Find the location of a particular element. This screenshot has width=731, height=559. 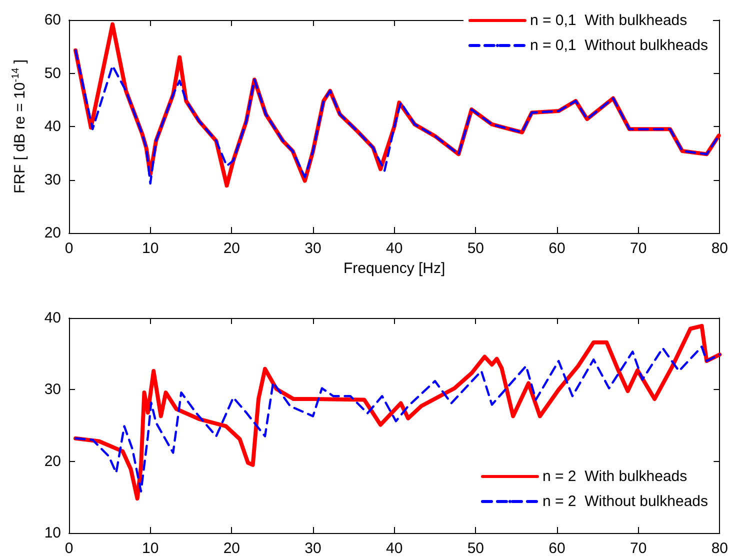

legend-label: n = 0,1 Without bulkheads is located at coordinates (619, 45).